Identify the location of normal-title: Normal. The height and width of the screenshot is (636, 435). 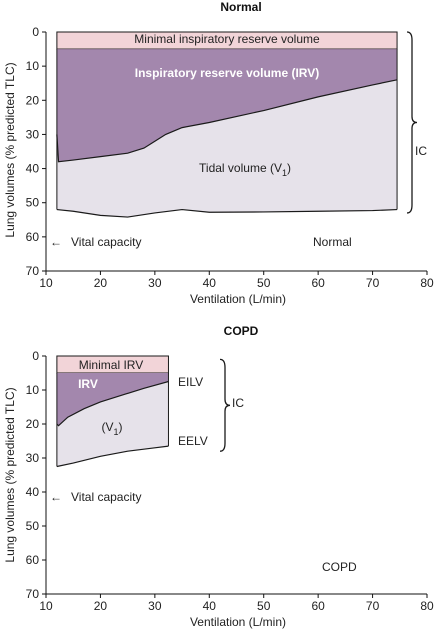
(240, 7).